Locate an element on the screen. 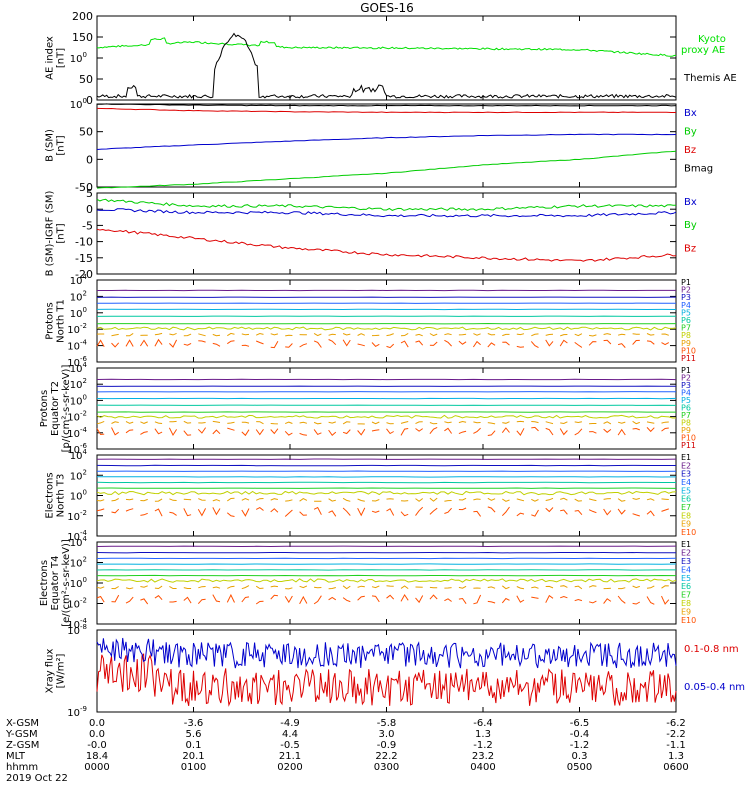 The image size is (750, 800). legend-e4: E4 is located at coordinates (686, 482).